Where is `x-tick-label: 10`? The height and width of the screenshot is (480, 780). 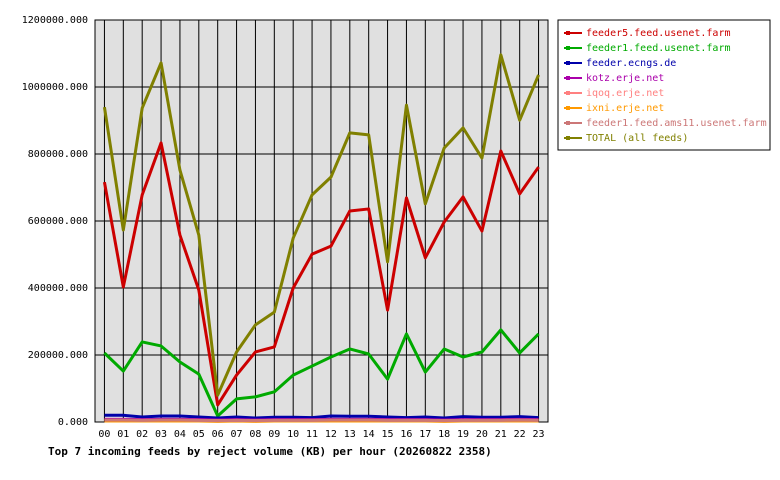 x-tick-label: 10 is located at coordinates (293, 434).